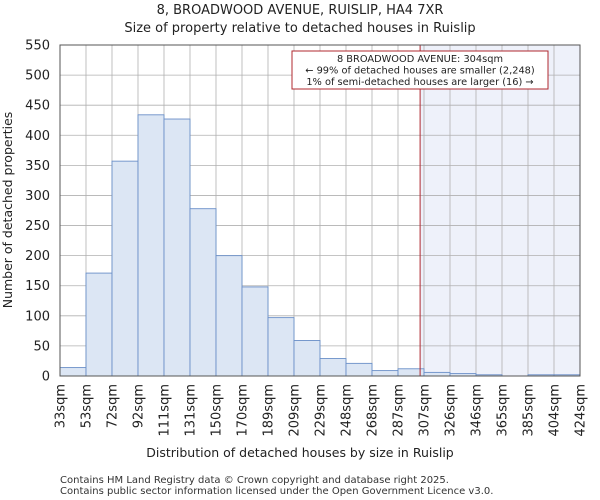 Image resolution: width=600 pixels, height=500 pixels. What do you see at coordinates (373, 410) in the screenshot?
I see `x-tick-label: 268sqm` at bounding box center [373, 410].